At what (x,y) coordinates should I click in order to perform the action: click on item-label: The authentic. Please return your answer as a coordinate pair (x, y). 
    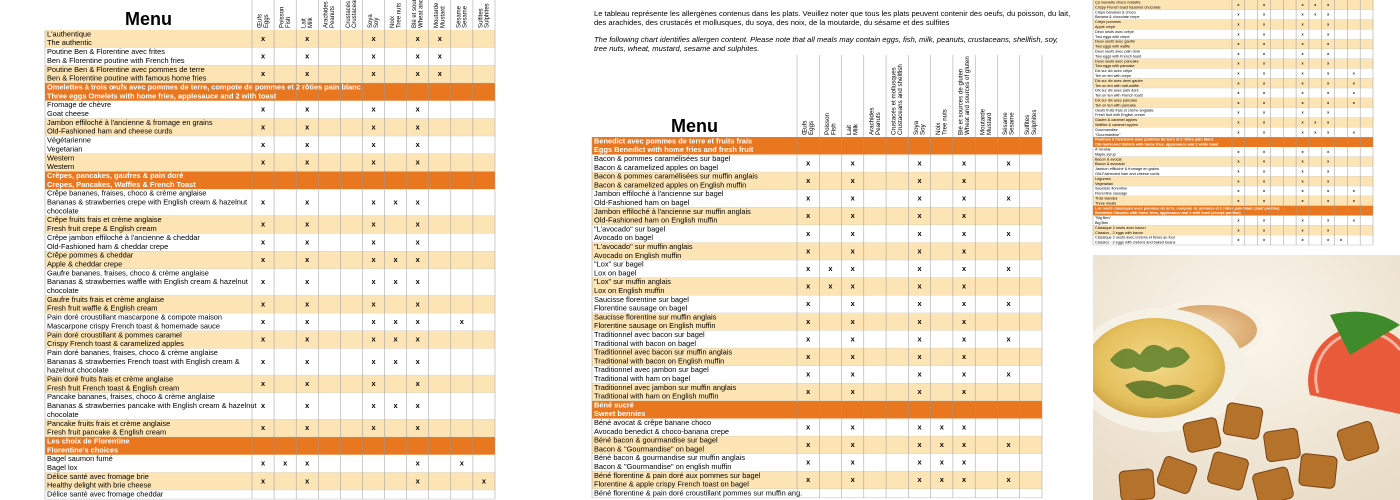
    Looking at the image, I should click on (69, 42).